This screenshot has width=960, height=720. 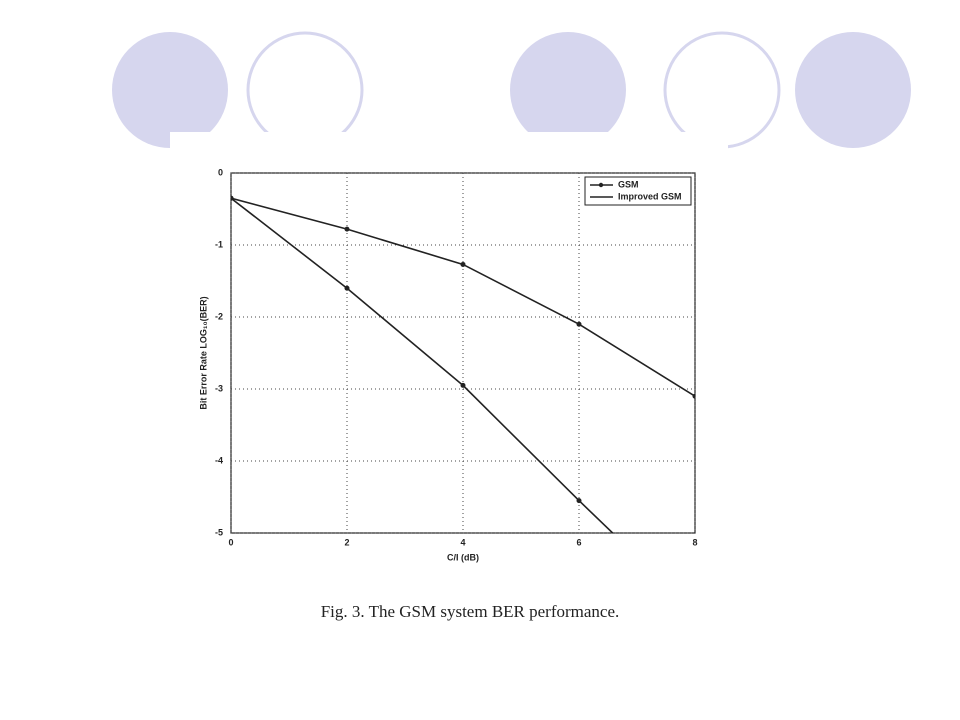 I want to click on y-tick-label: 0, so click(x=220, y=172).